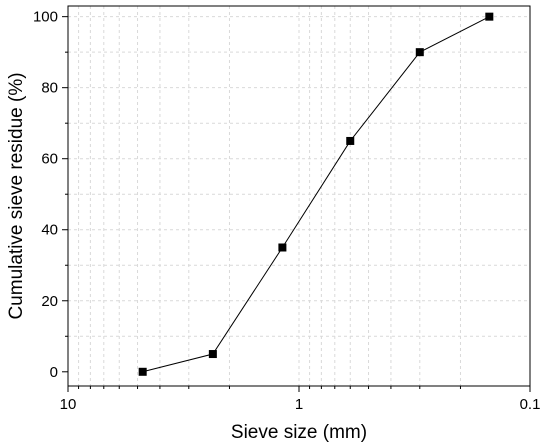 The height and width of the screenshot is (443, 550). What do you see at coordinates (299, 404) in the screenshot?
I see `x-tick-label: 1` at bounding box center [299, 404].